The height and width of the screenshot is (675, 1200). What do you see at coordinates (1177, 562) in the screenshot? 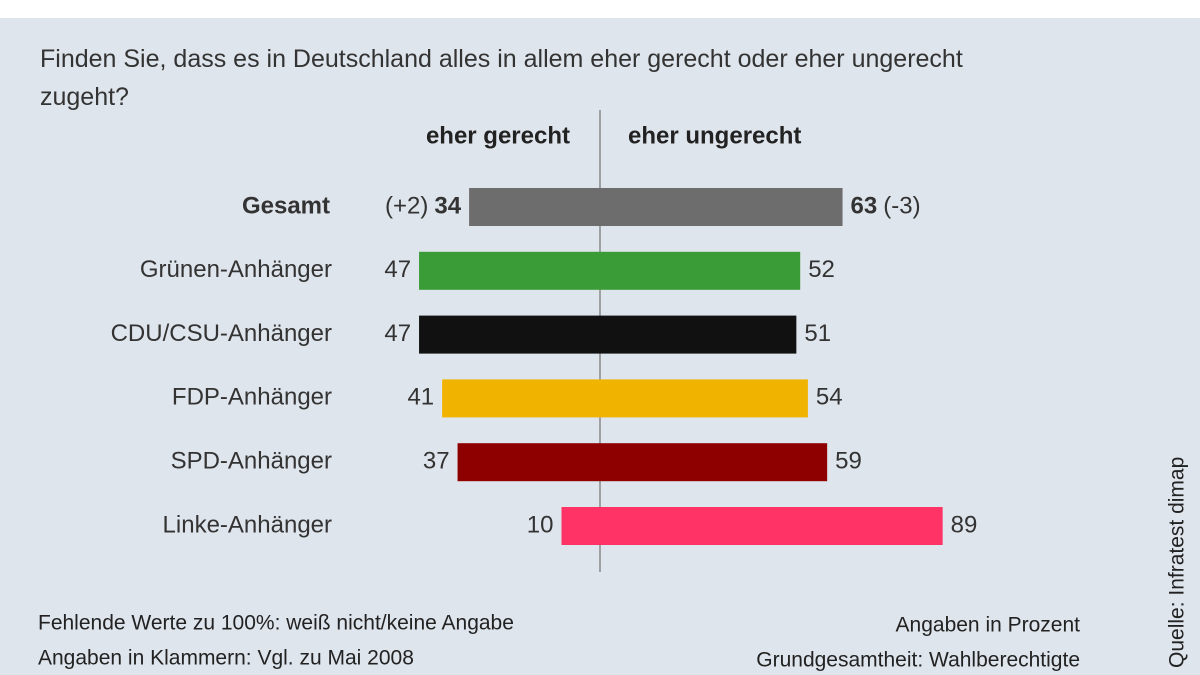
I see `source: Quelle: Infratest dimap` at bounding box center [1177, 562].